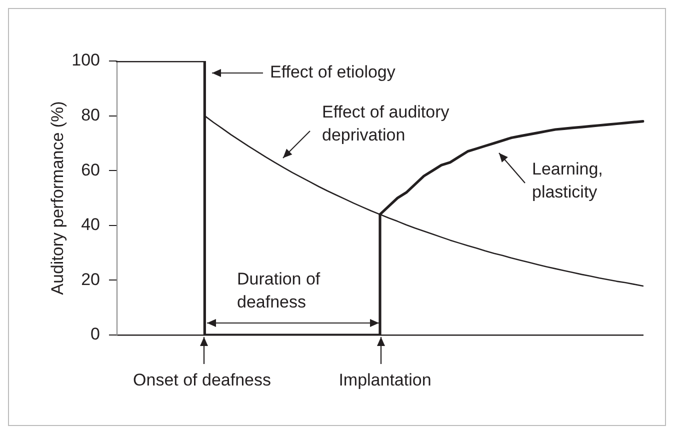  What do you see at coordinates (90, 114) in the screenshot?
I see `y-tick-label: 80` at bounding box center [90, 114].